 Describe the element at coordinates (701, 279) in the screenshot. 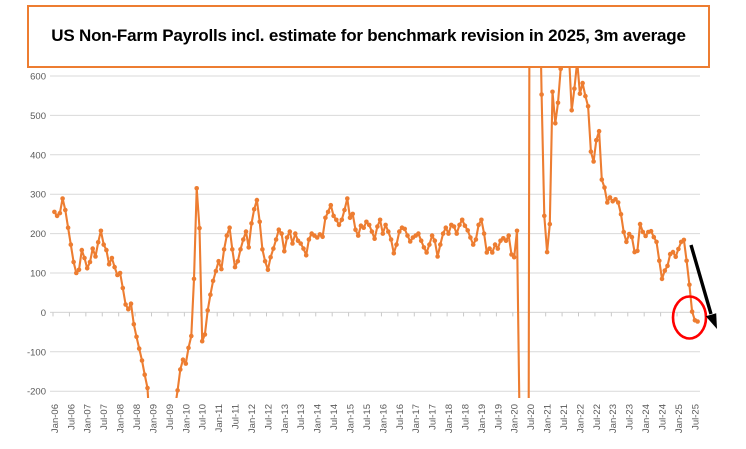

I see `arrow-shaft` at that location.